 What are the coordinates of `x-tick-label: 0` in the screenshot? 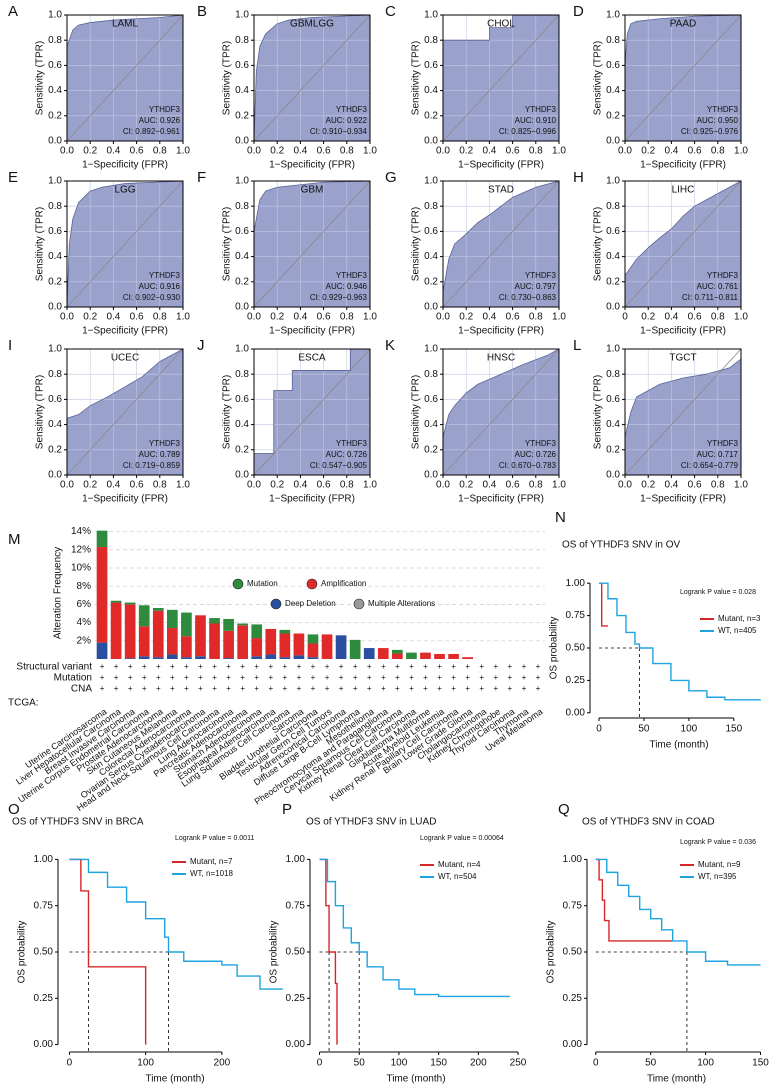 It's located at (320, 1063).